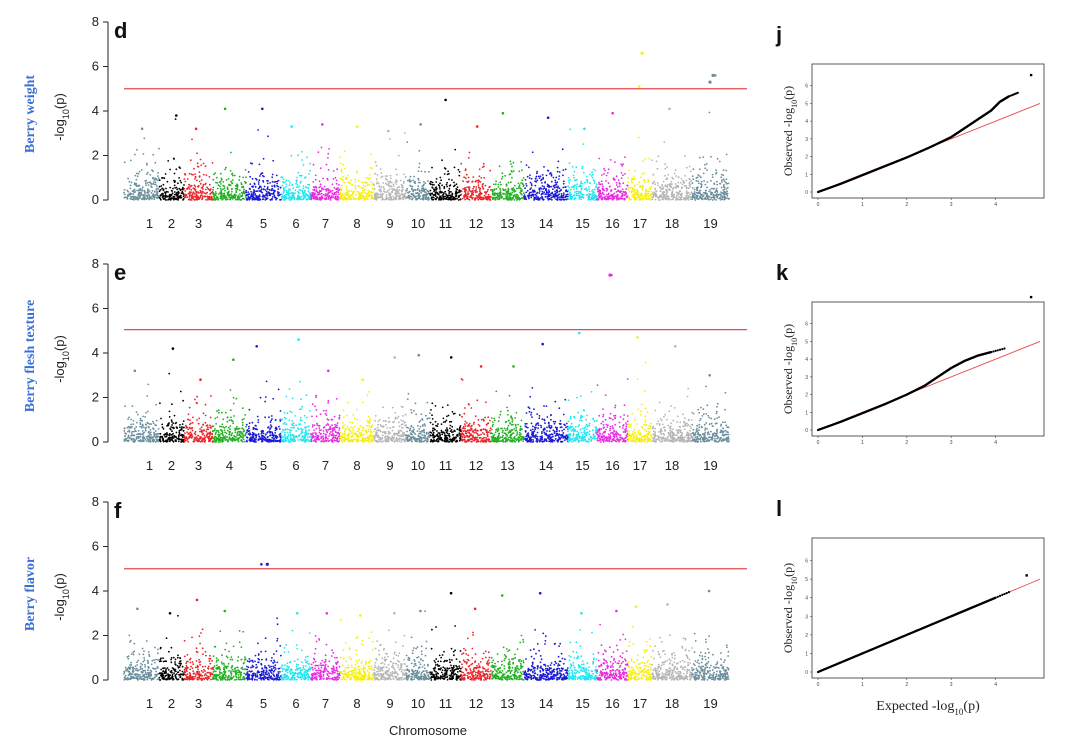 This screenshot has height=743, width=1080. Describe the element at coordinates (582, 223) in the screenshot. I see `chromosome-label: 15` at that location.